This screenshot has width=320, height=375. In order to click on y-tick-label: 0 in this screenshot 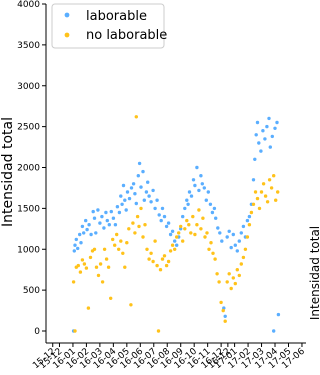, I will do `click(37, 332)`.